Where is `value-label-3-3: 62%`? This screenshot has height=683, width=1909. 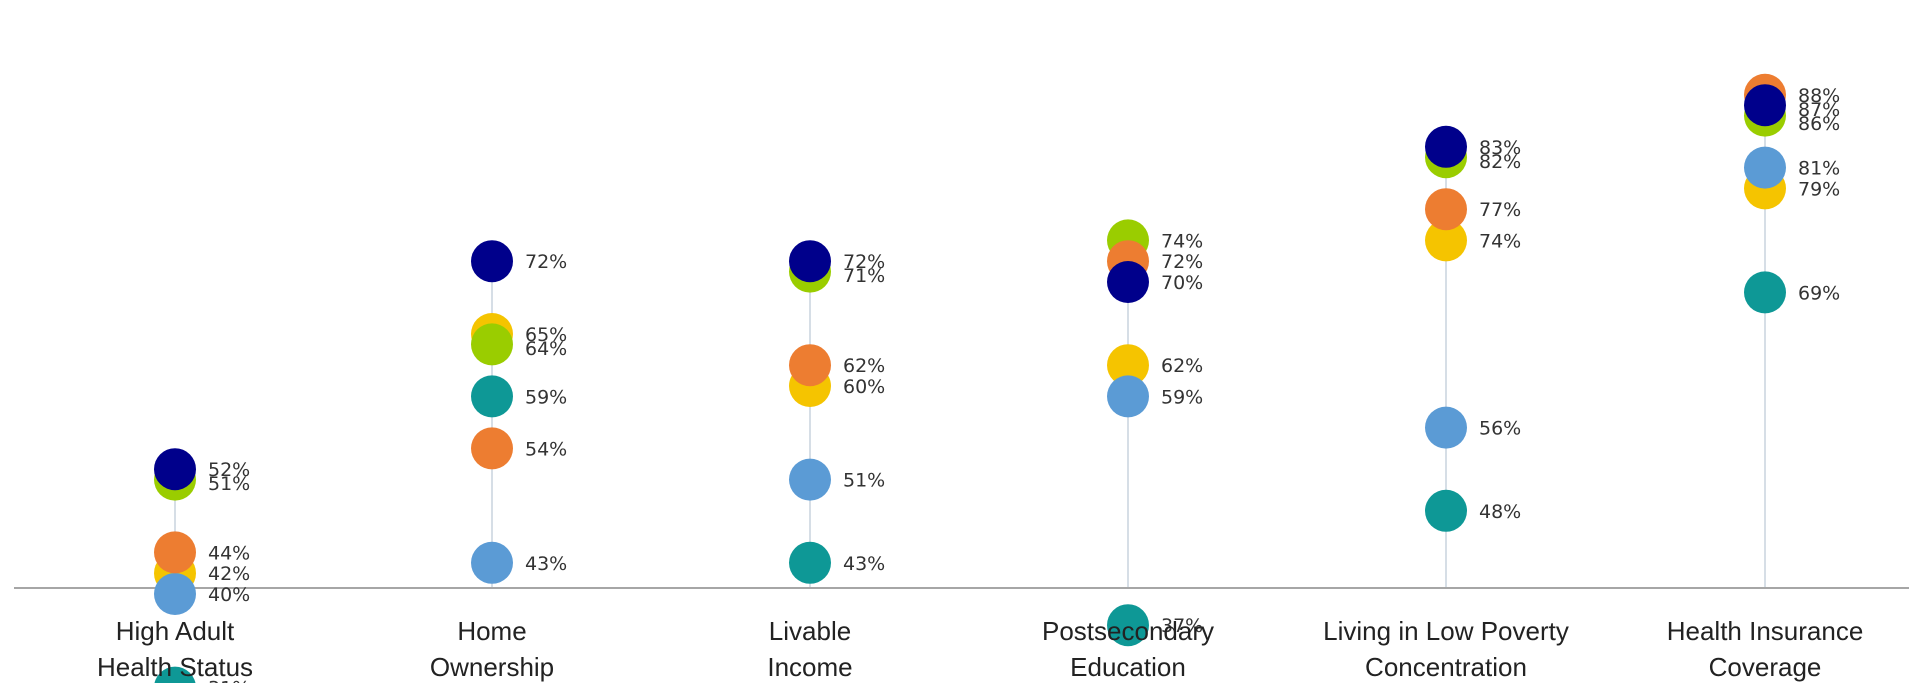 value-label-3-3: 62% is located at coordinates (1182, 366).